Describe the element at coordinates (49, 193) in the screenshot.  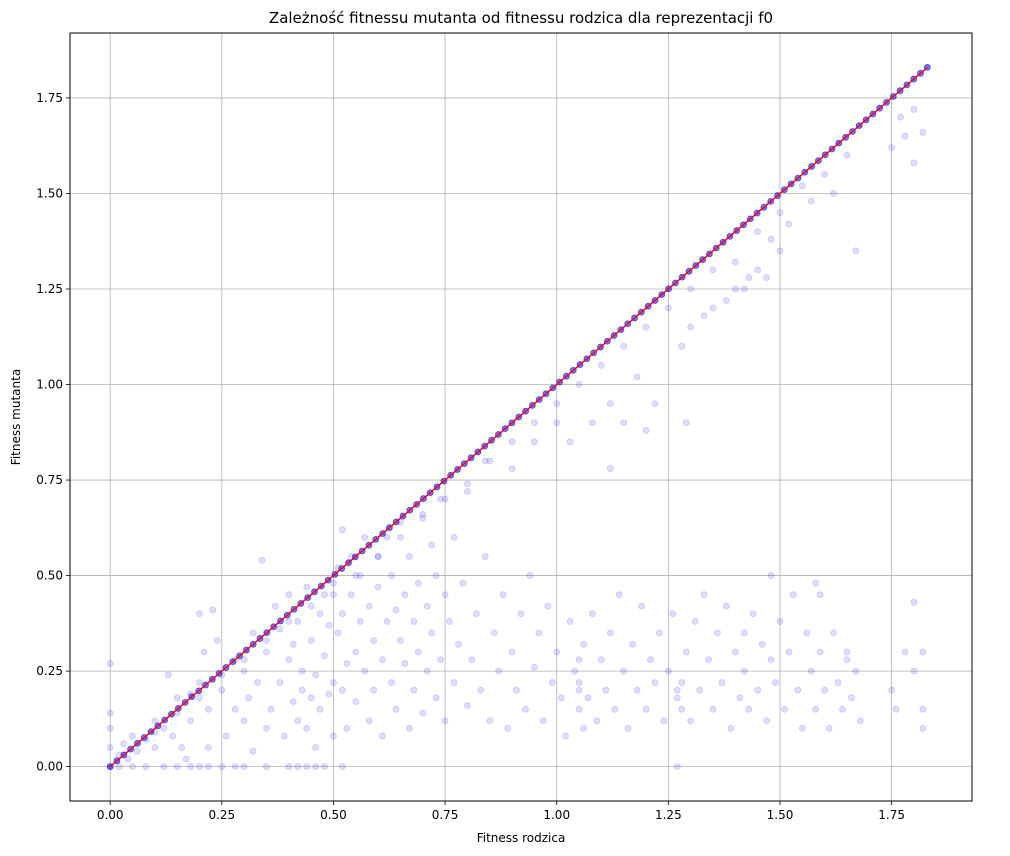
I see `y-tick-label: 1.50` at that location.